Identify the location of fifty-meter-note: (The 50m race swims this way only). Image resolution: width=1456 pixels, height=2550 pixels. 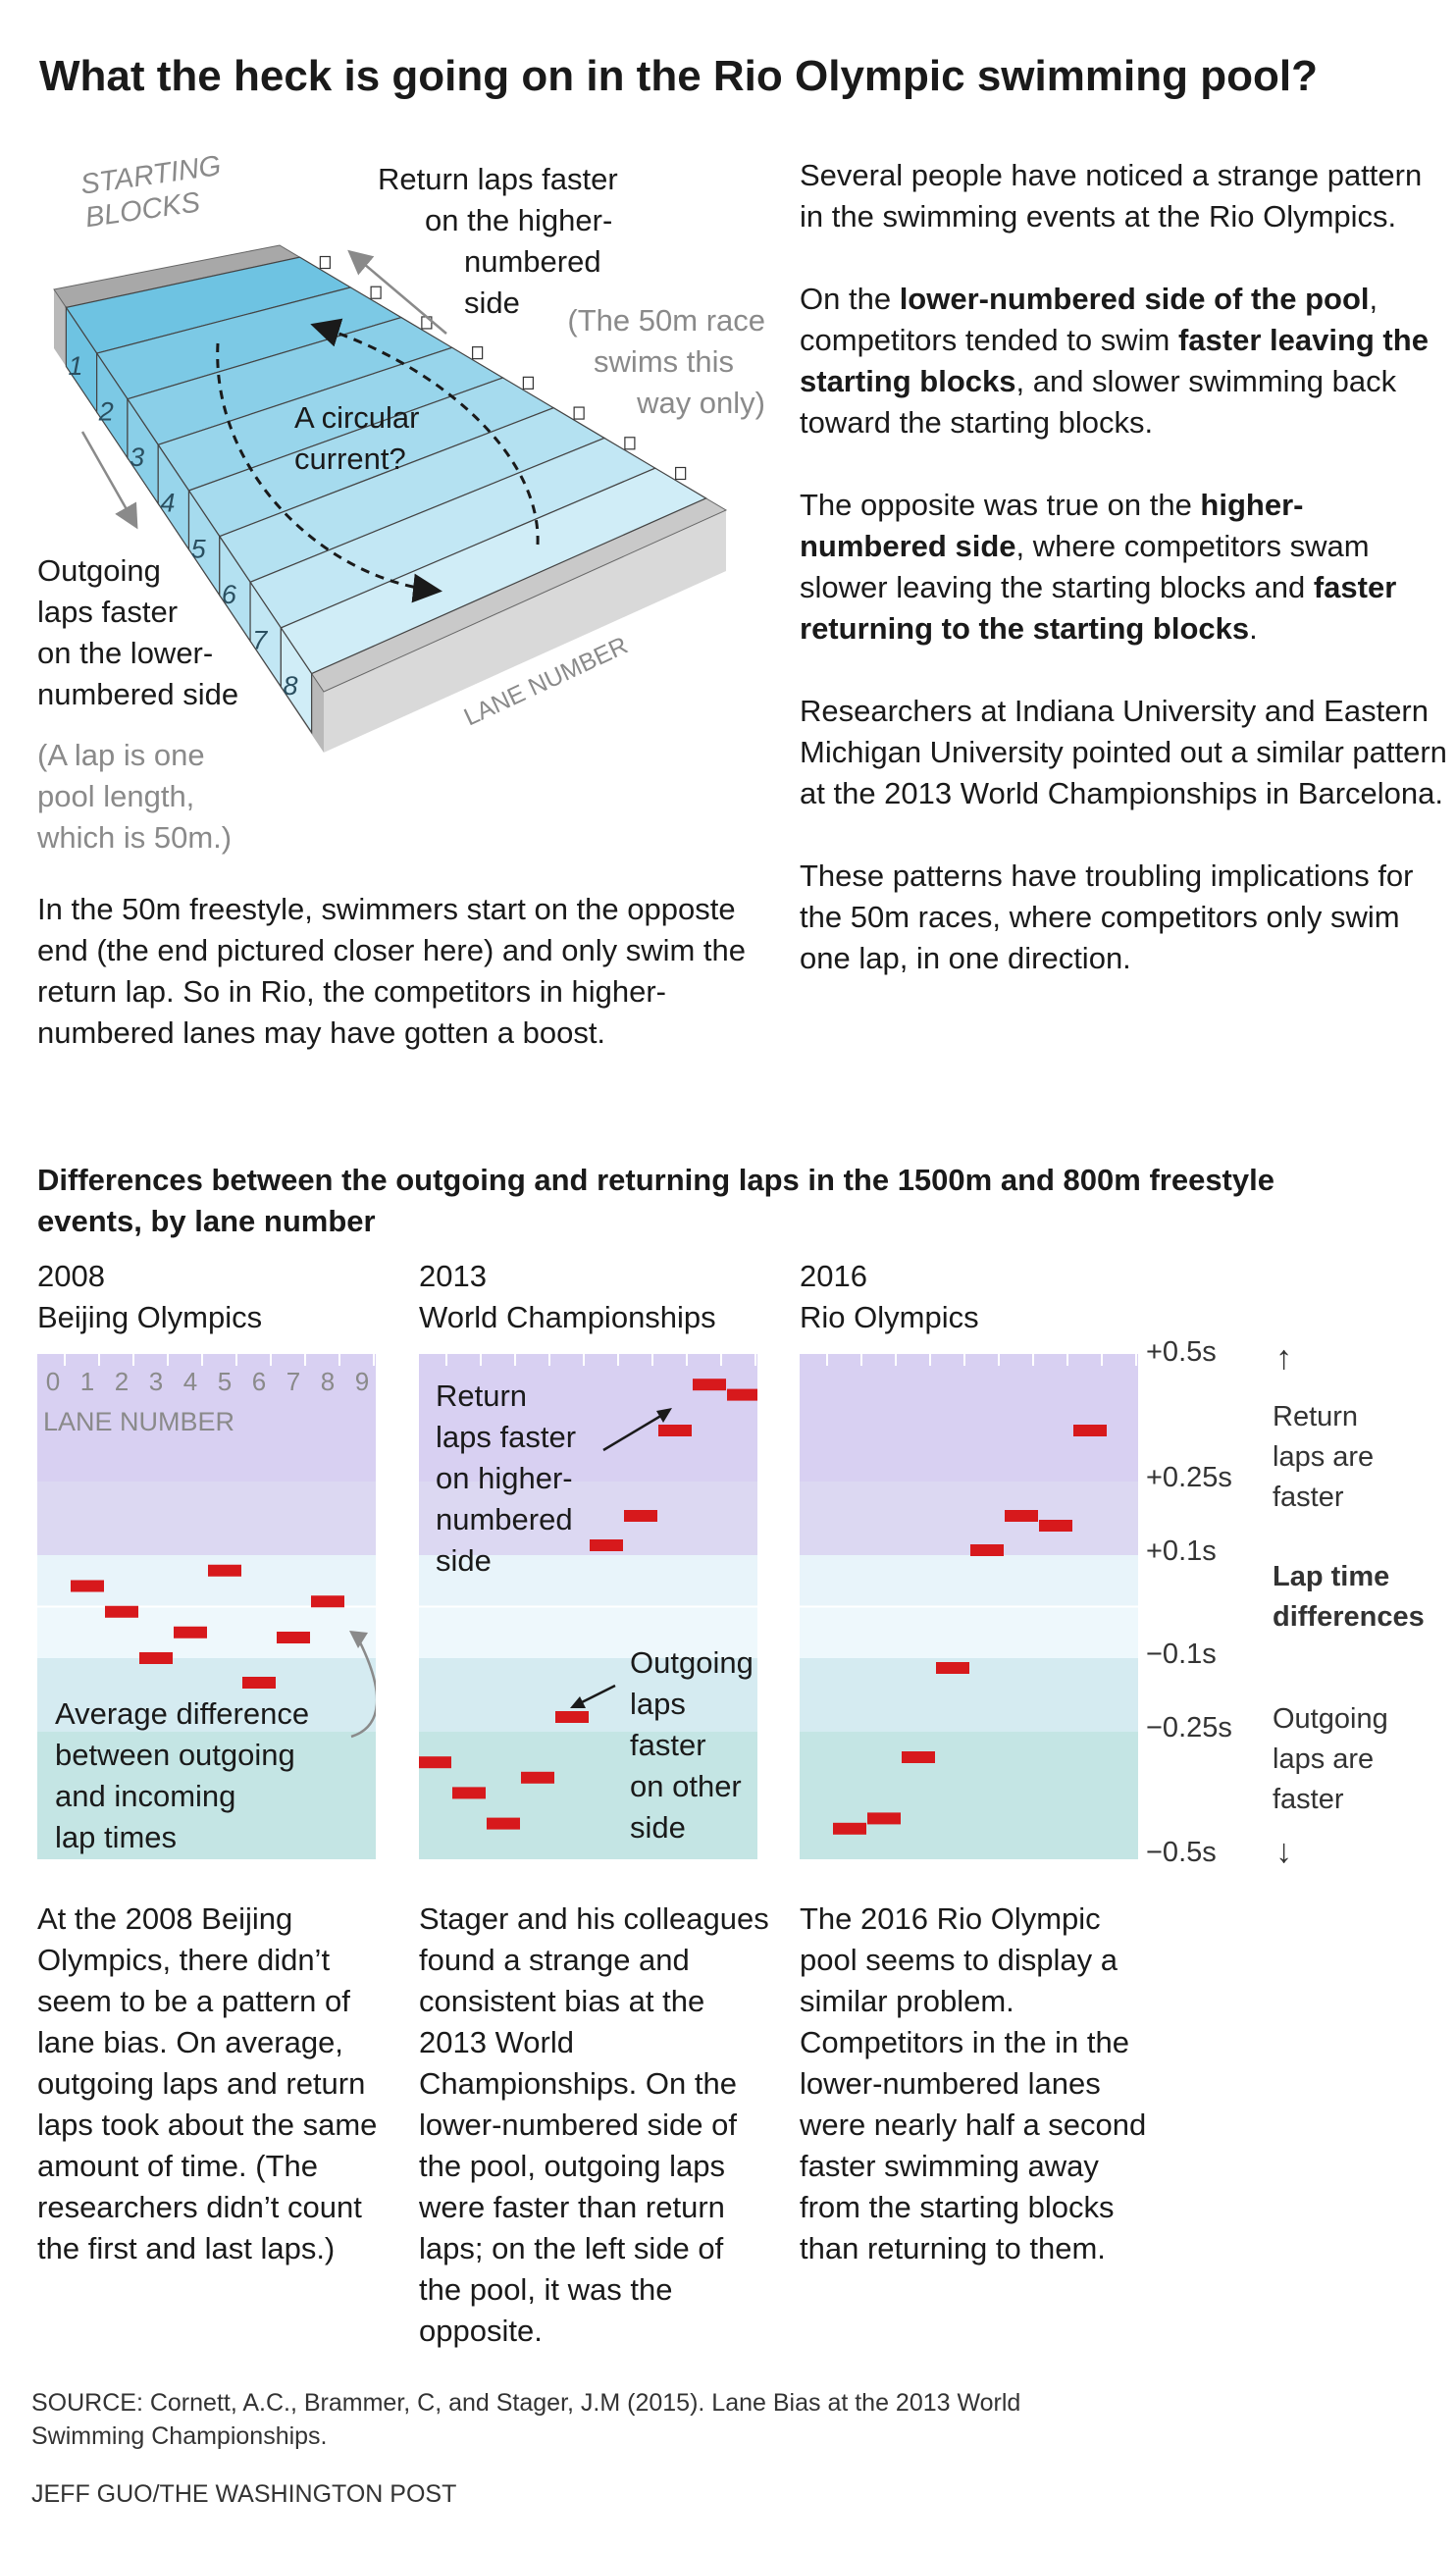
(666, 362).